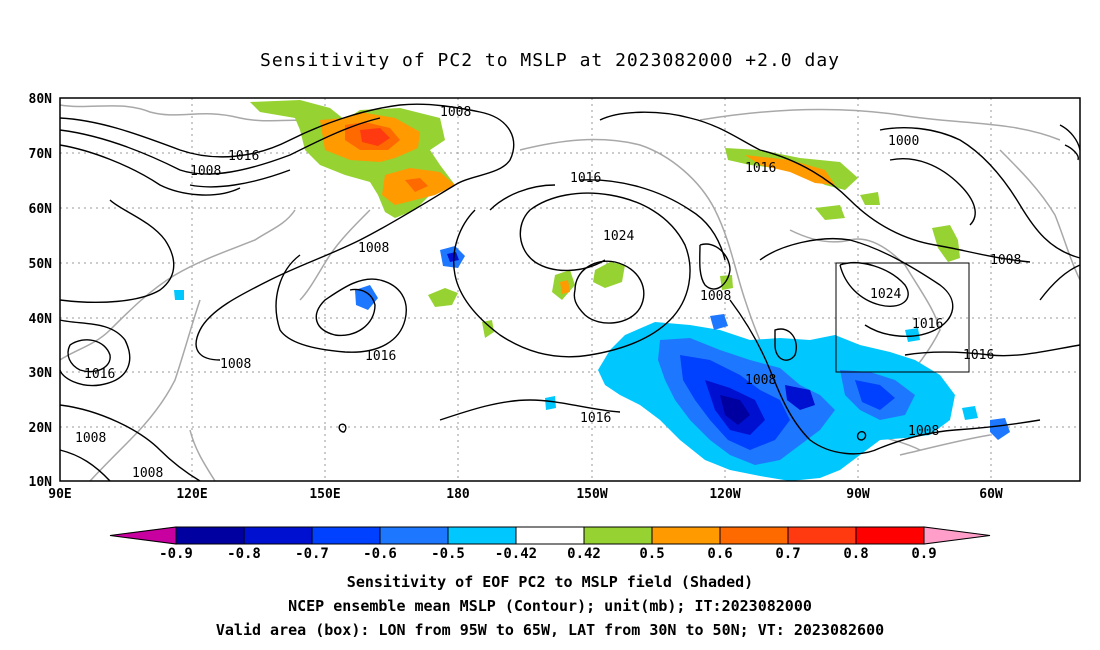 Image resolution: width=1100 pixels, height=650 pixels. I want to click on colorbar-tick-label: 0.42, so click(584, 554).